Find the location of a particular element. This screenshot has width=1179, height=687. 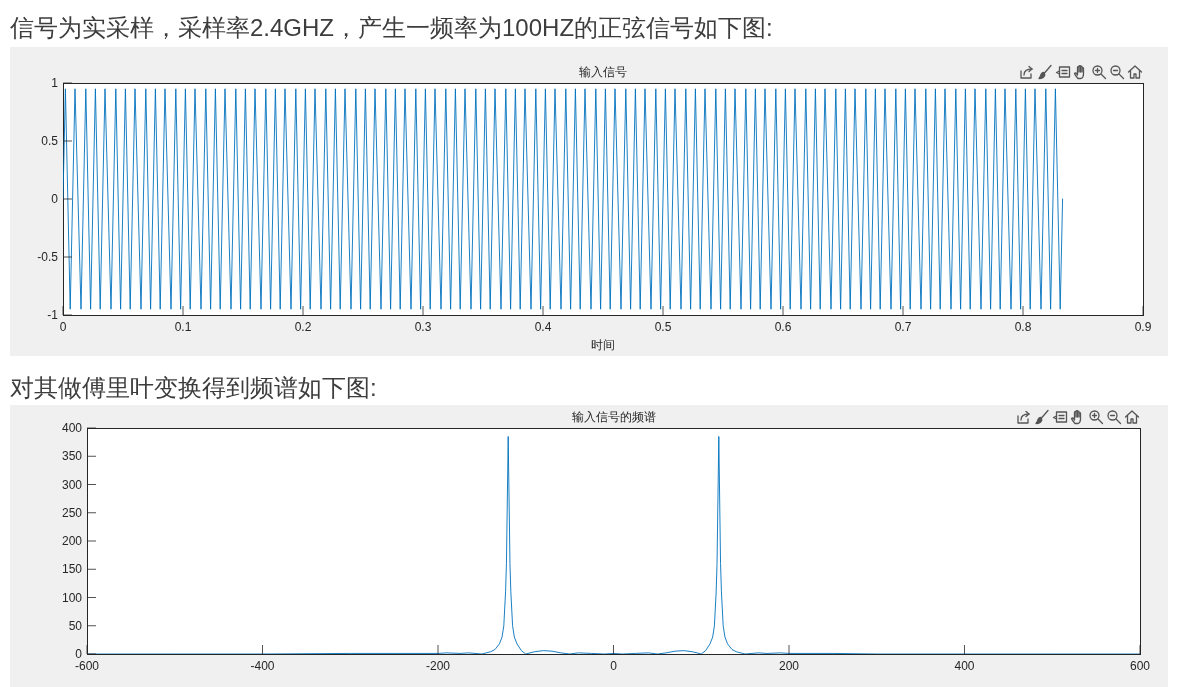

text: 对其做傅里叶变换得到频谱如下图: is located at coordinates (193, 388).